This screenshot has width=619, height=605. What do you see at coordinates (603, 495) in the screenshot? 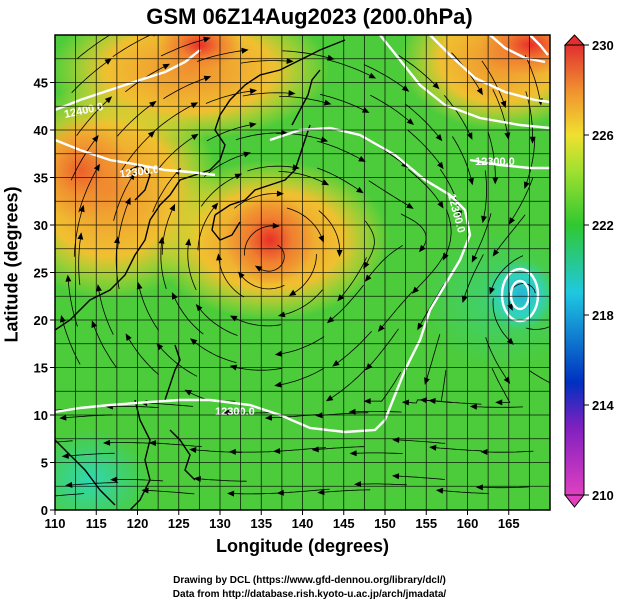
I see `colorbar-tick-label: 210` at bounding box center [603, 495].